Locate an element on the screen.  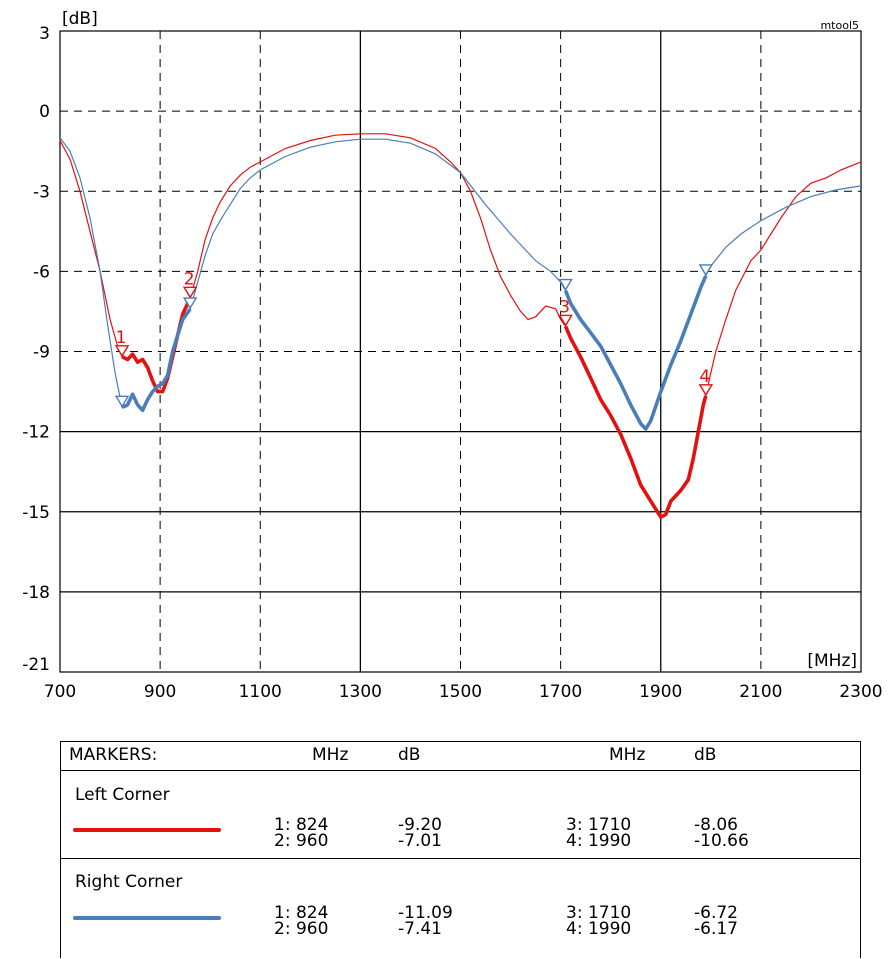
x-tick-label: 900 is located at coordinates (160, 692).